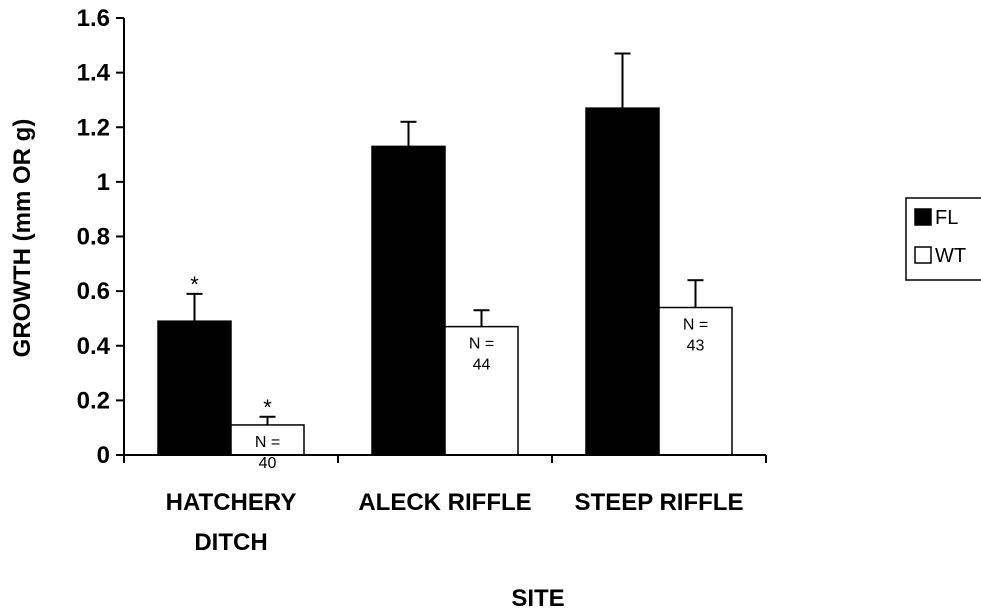 This screenshot has width=981, height=613. What do you see at coordinates (93, 237) in the screenshot?
I see `y-tick-label: 0.8` at bounding box center [93, 237].